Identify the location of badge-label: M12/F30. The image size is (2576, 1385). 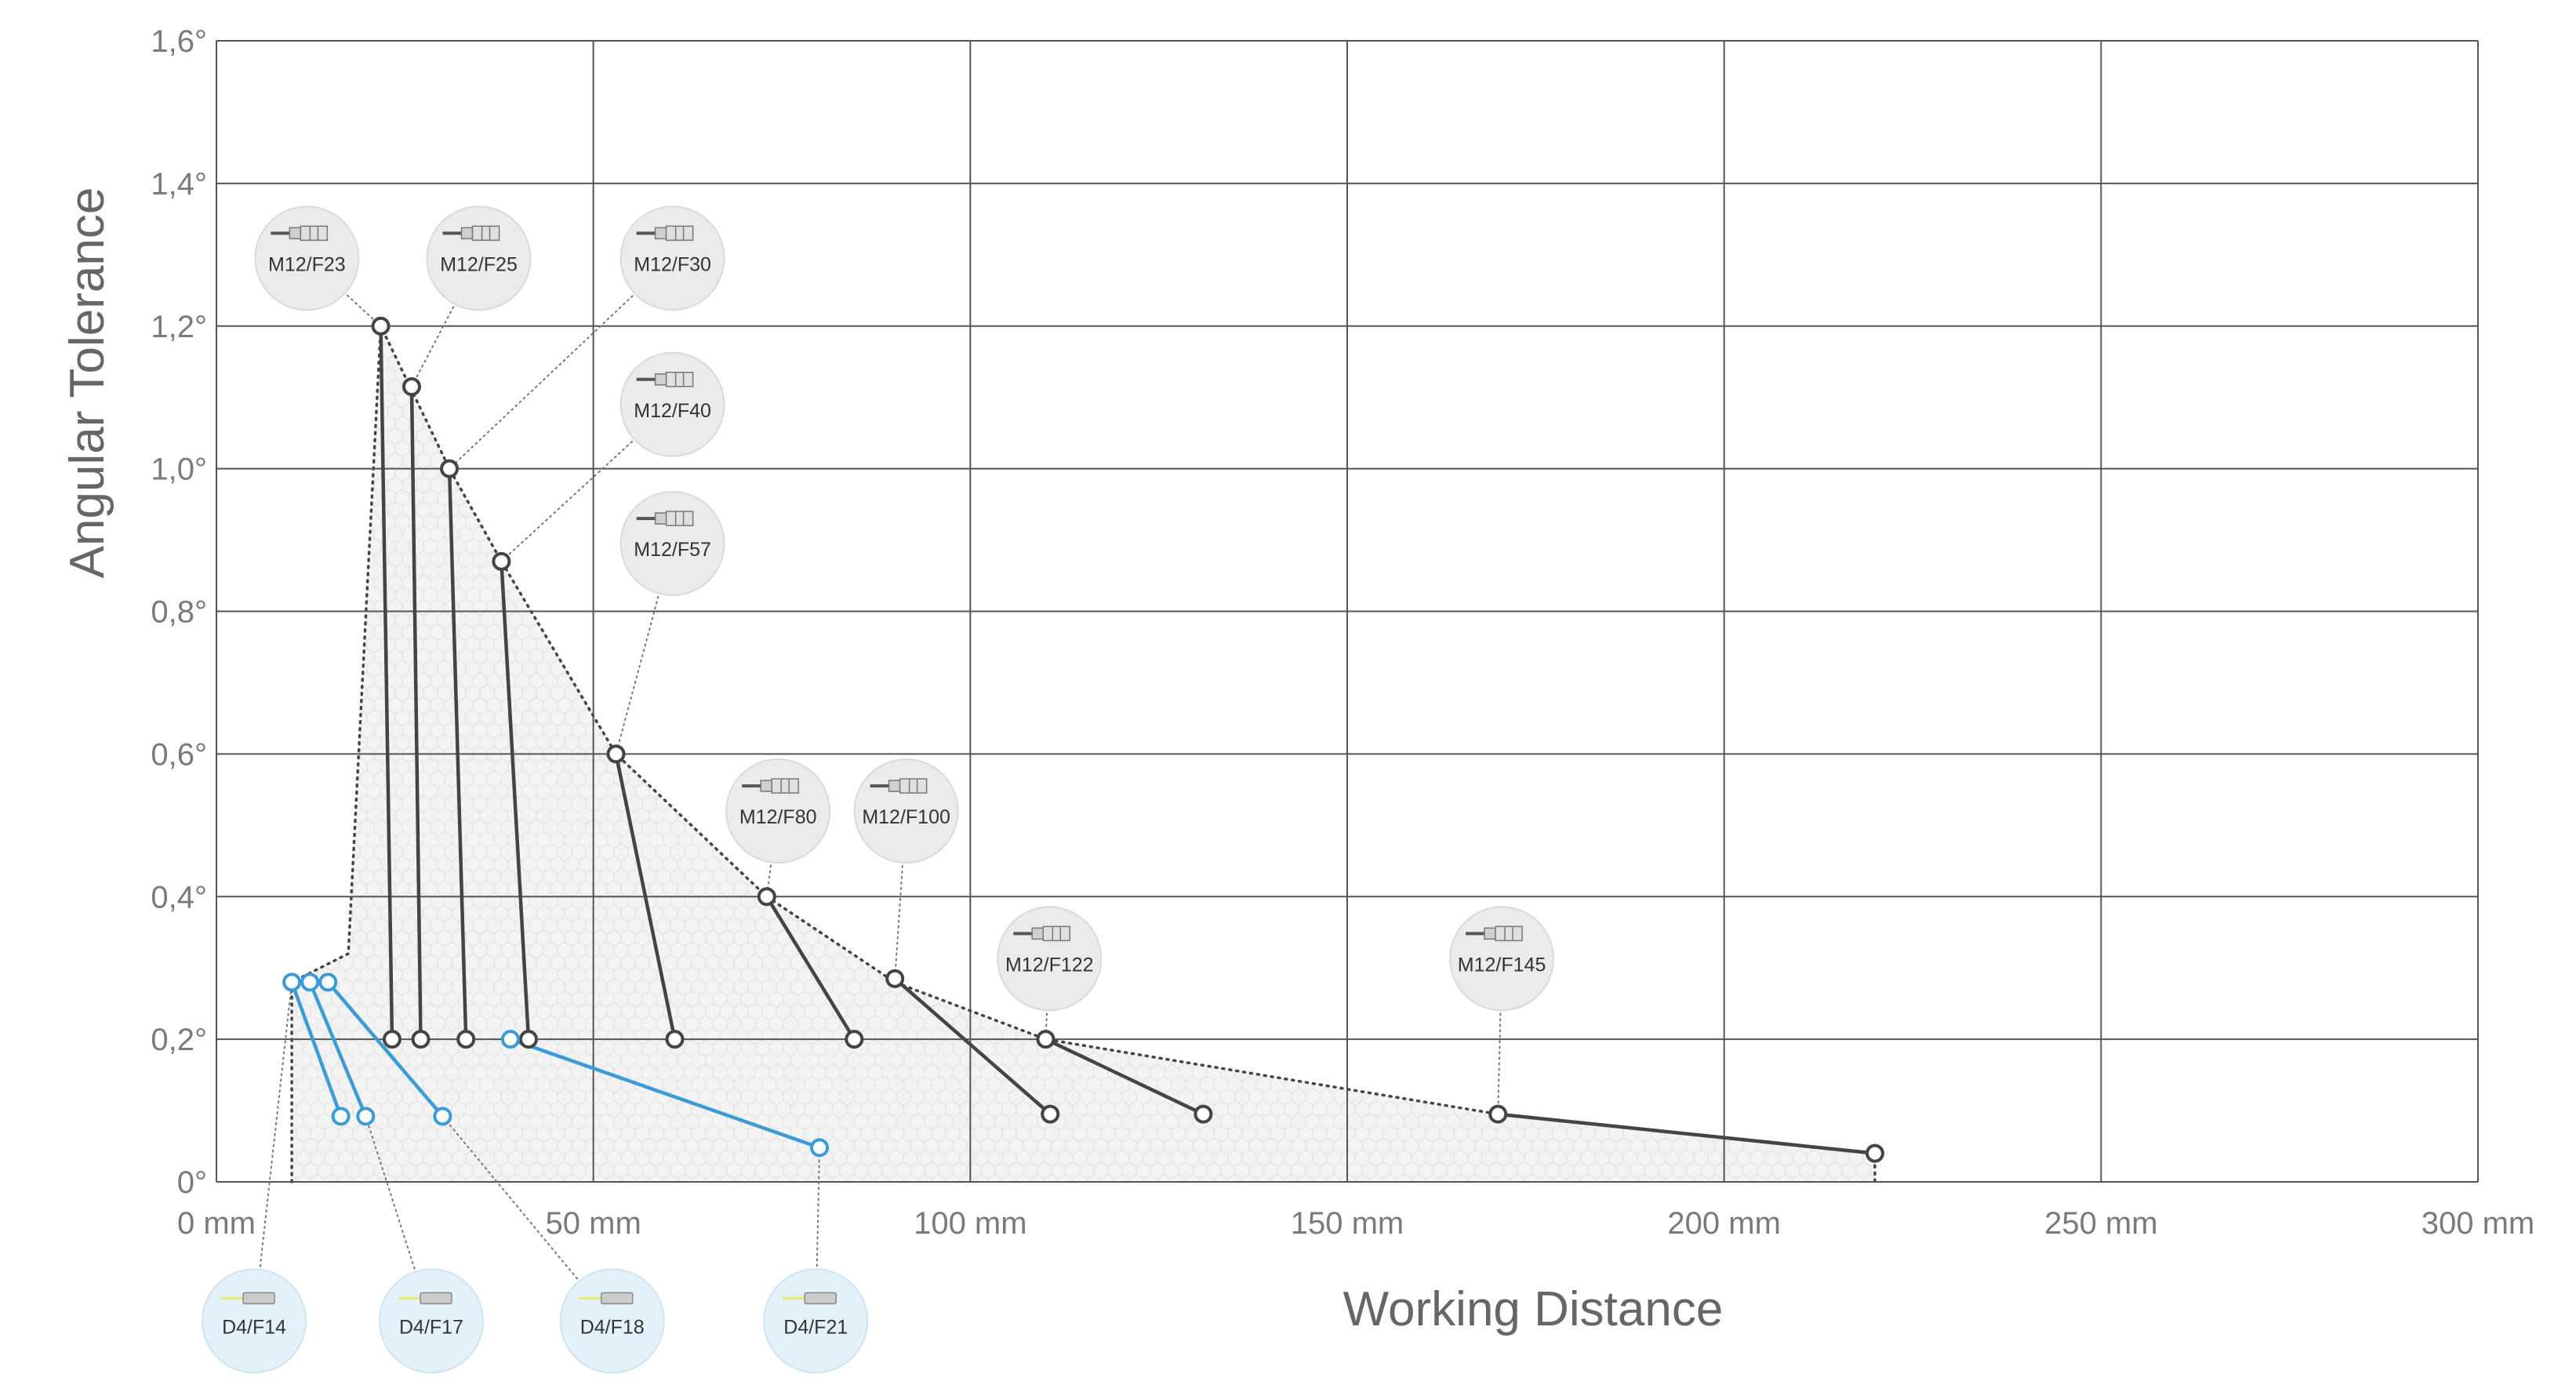
(672, 264).